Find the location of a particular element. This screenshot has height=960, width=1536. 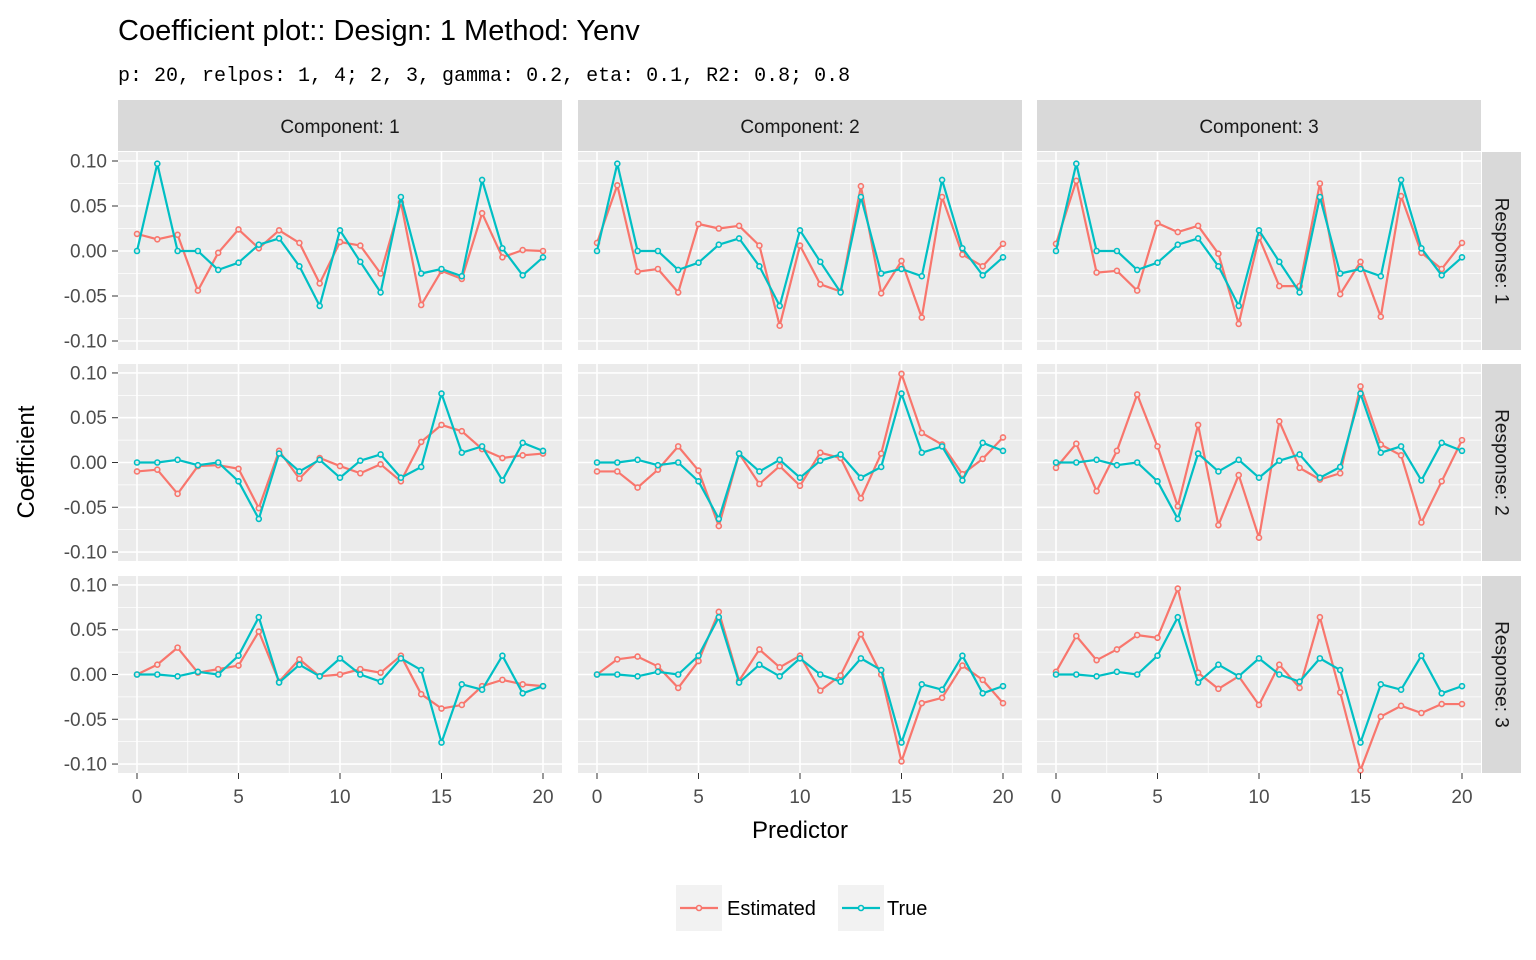

column-strip is located at coordinates (340, 125).